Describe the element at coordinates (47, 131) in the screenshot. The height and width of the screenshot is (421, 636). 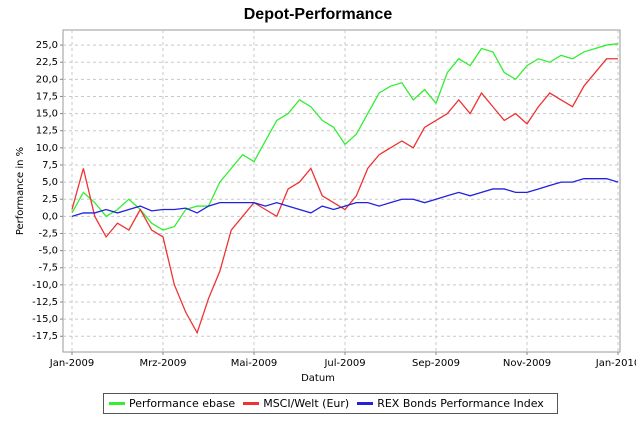
I see `y-tick-label: 12,5` at that location.